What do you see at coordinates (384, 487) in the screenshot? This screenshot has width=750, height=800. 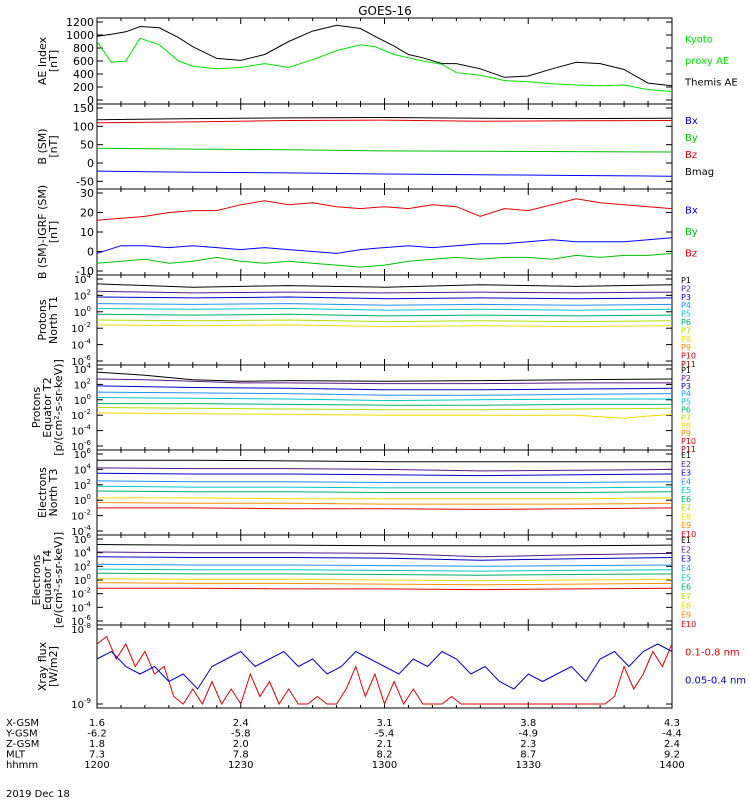 I see `series-e5` at bounding box center [384, 487].